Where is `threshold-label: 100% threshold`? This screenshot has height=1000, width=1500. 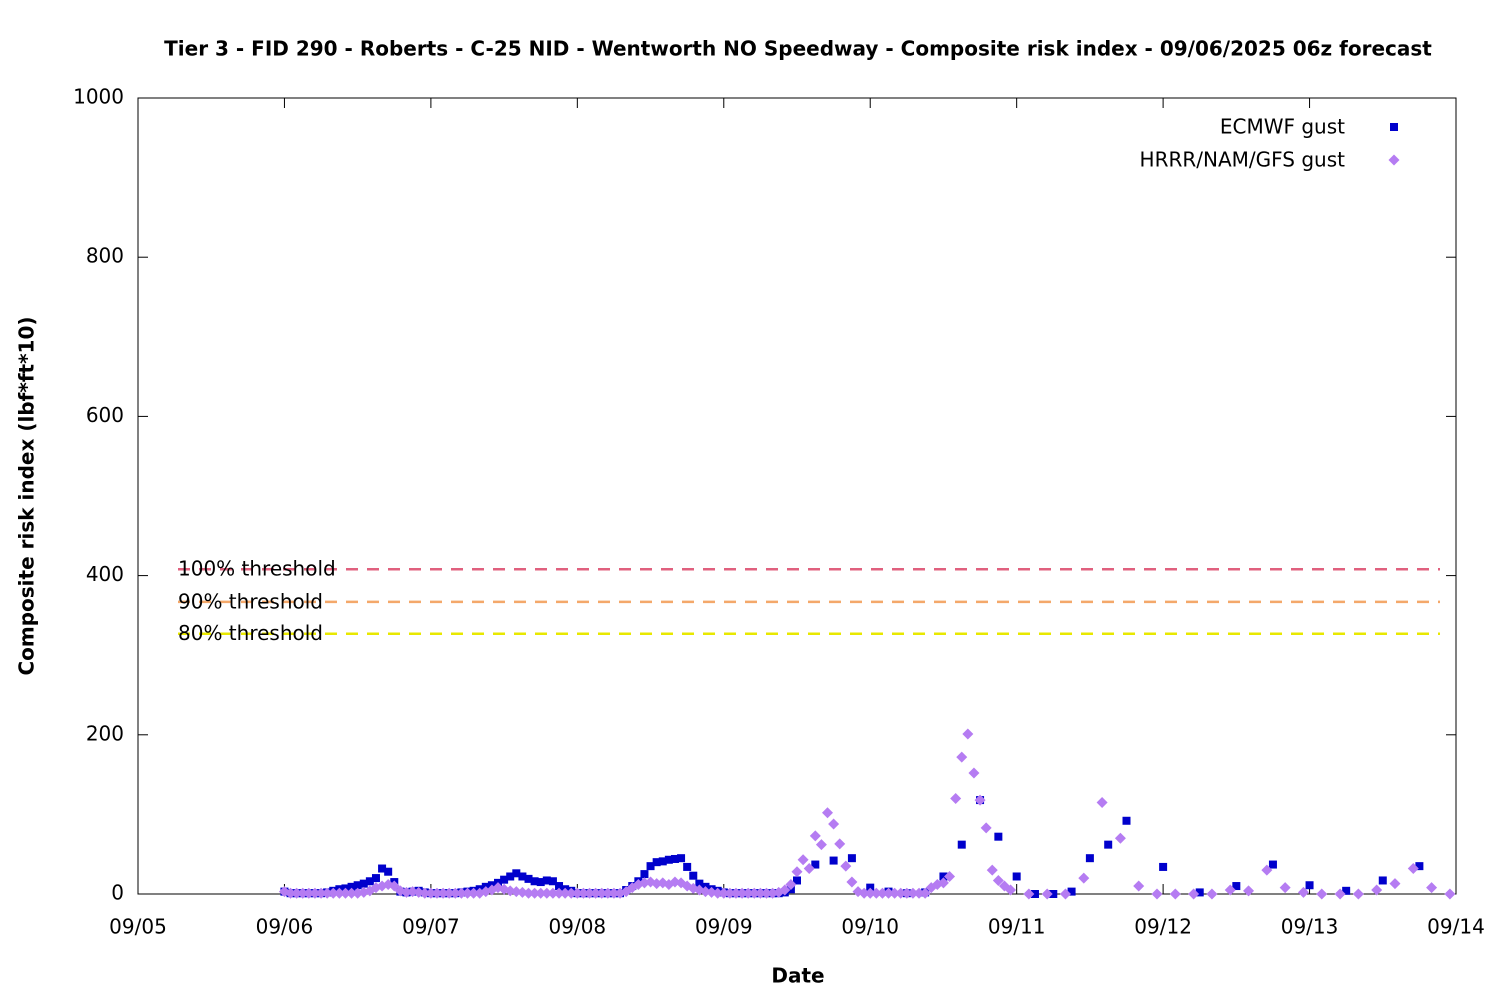
threshold-label: 100% threshold is located at coordinates (257, 569).